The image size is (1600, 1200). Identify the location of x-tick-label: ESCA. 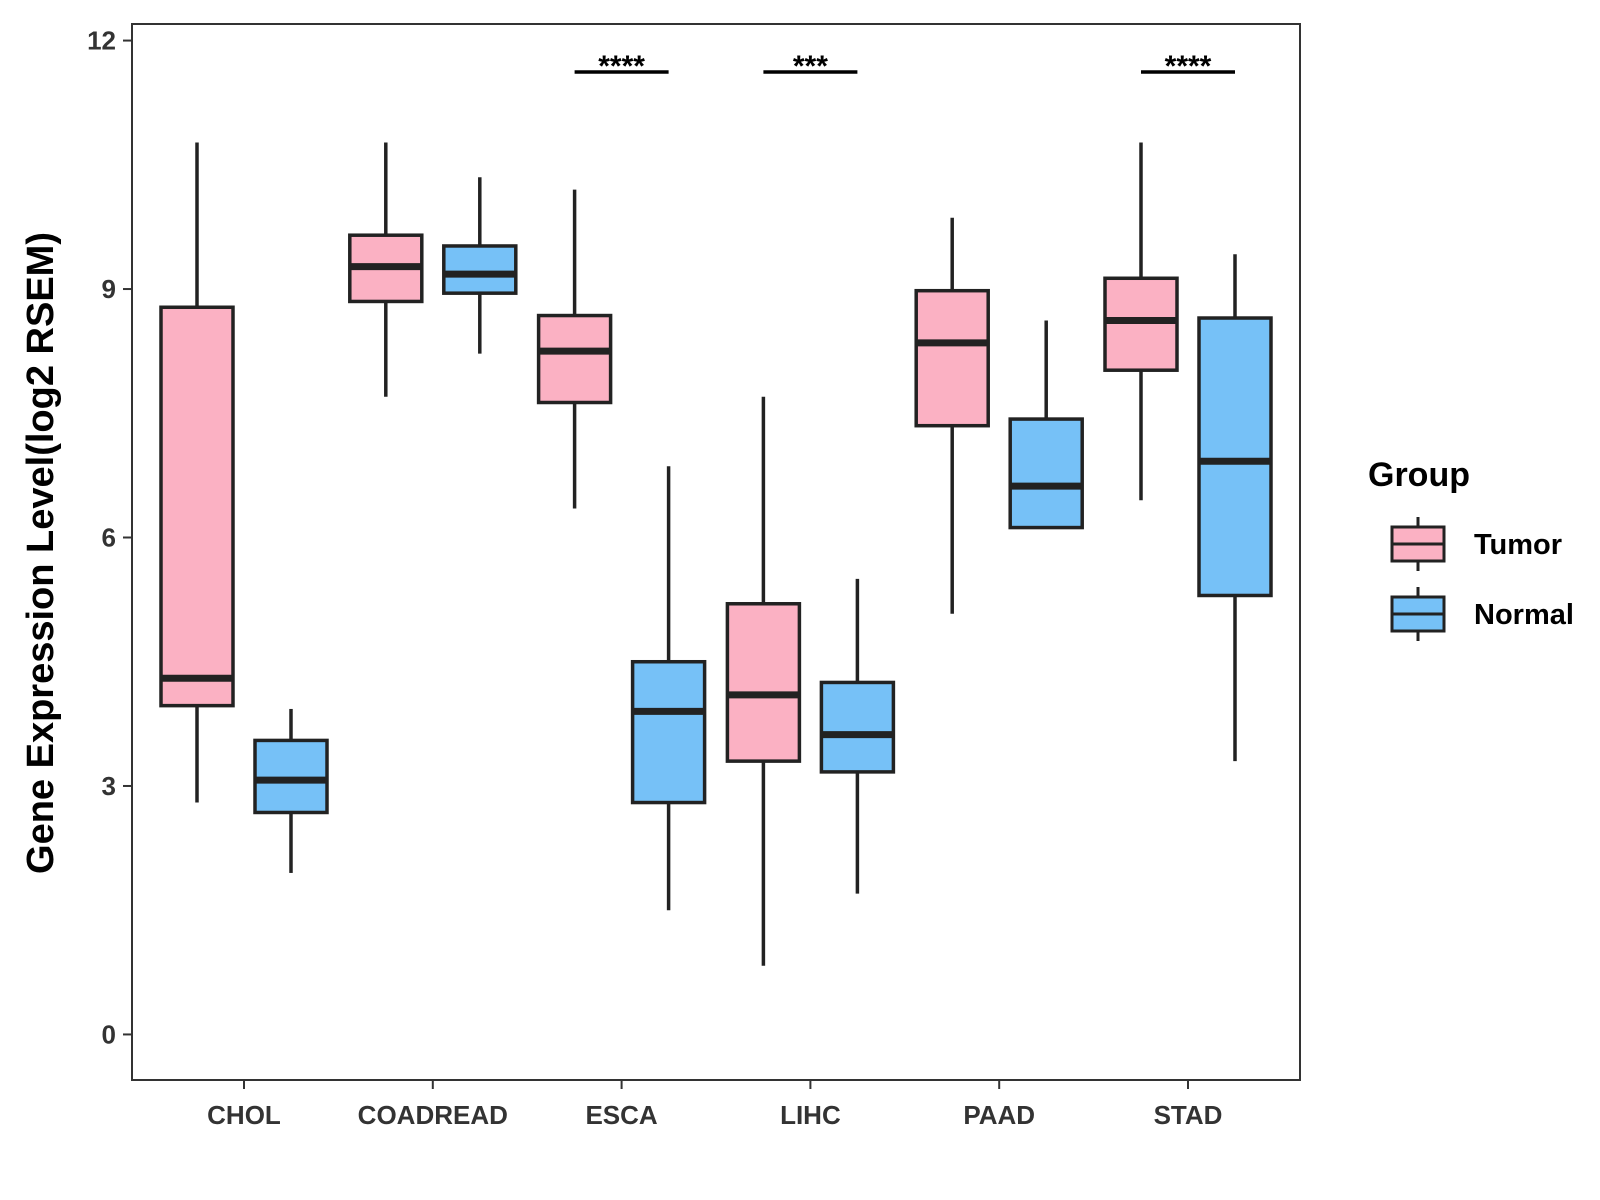
(621, 1115).